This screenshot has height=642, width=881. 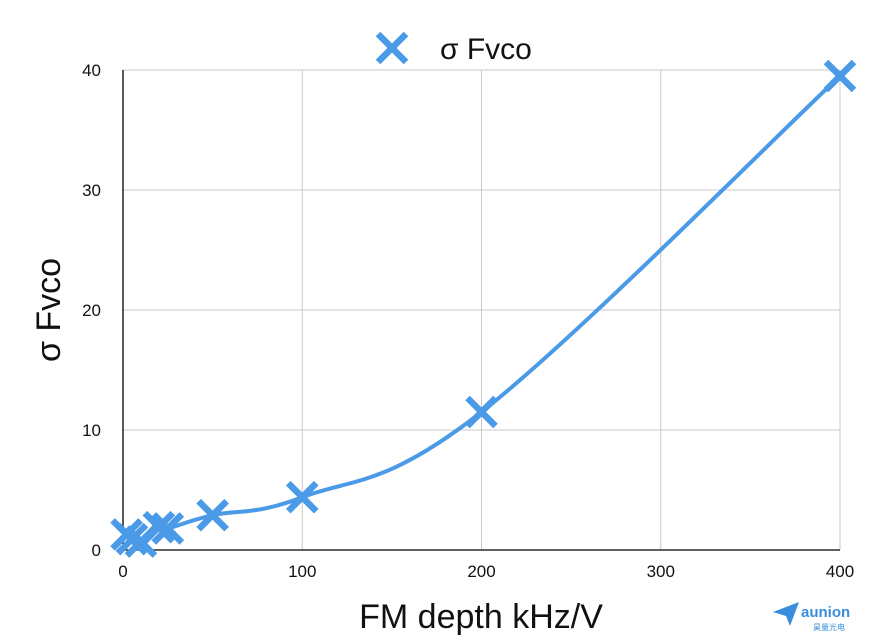 I want to click on x-tick-label: 200, so click(x=481, y=571).